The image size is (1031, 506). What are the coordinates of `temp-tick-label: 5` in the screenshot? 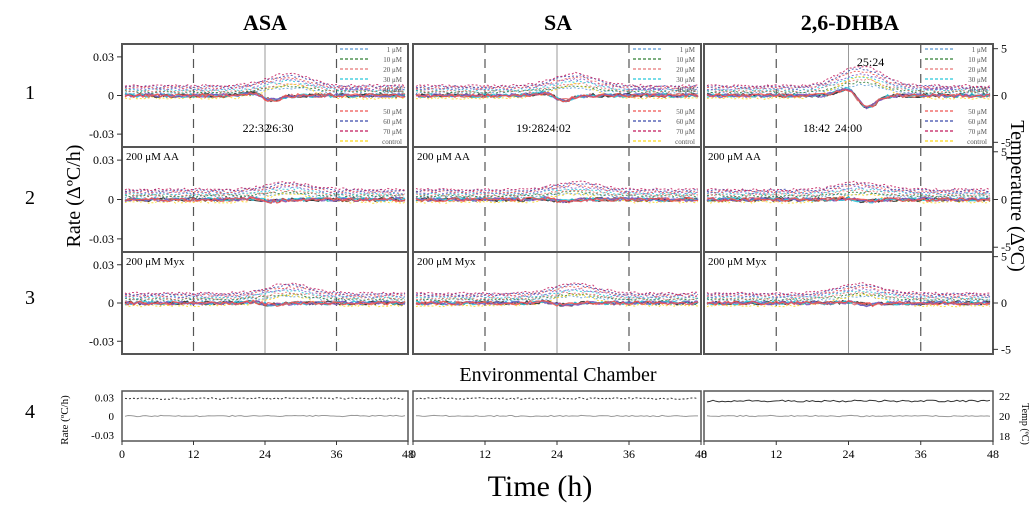 It's located at (1004, 152).